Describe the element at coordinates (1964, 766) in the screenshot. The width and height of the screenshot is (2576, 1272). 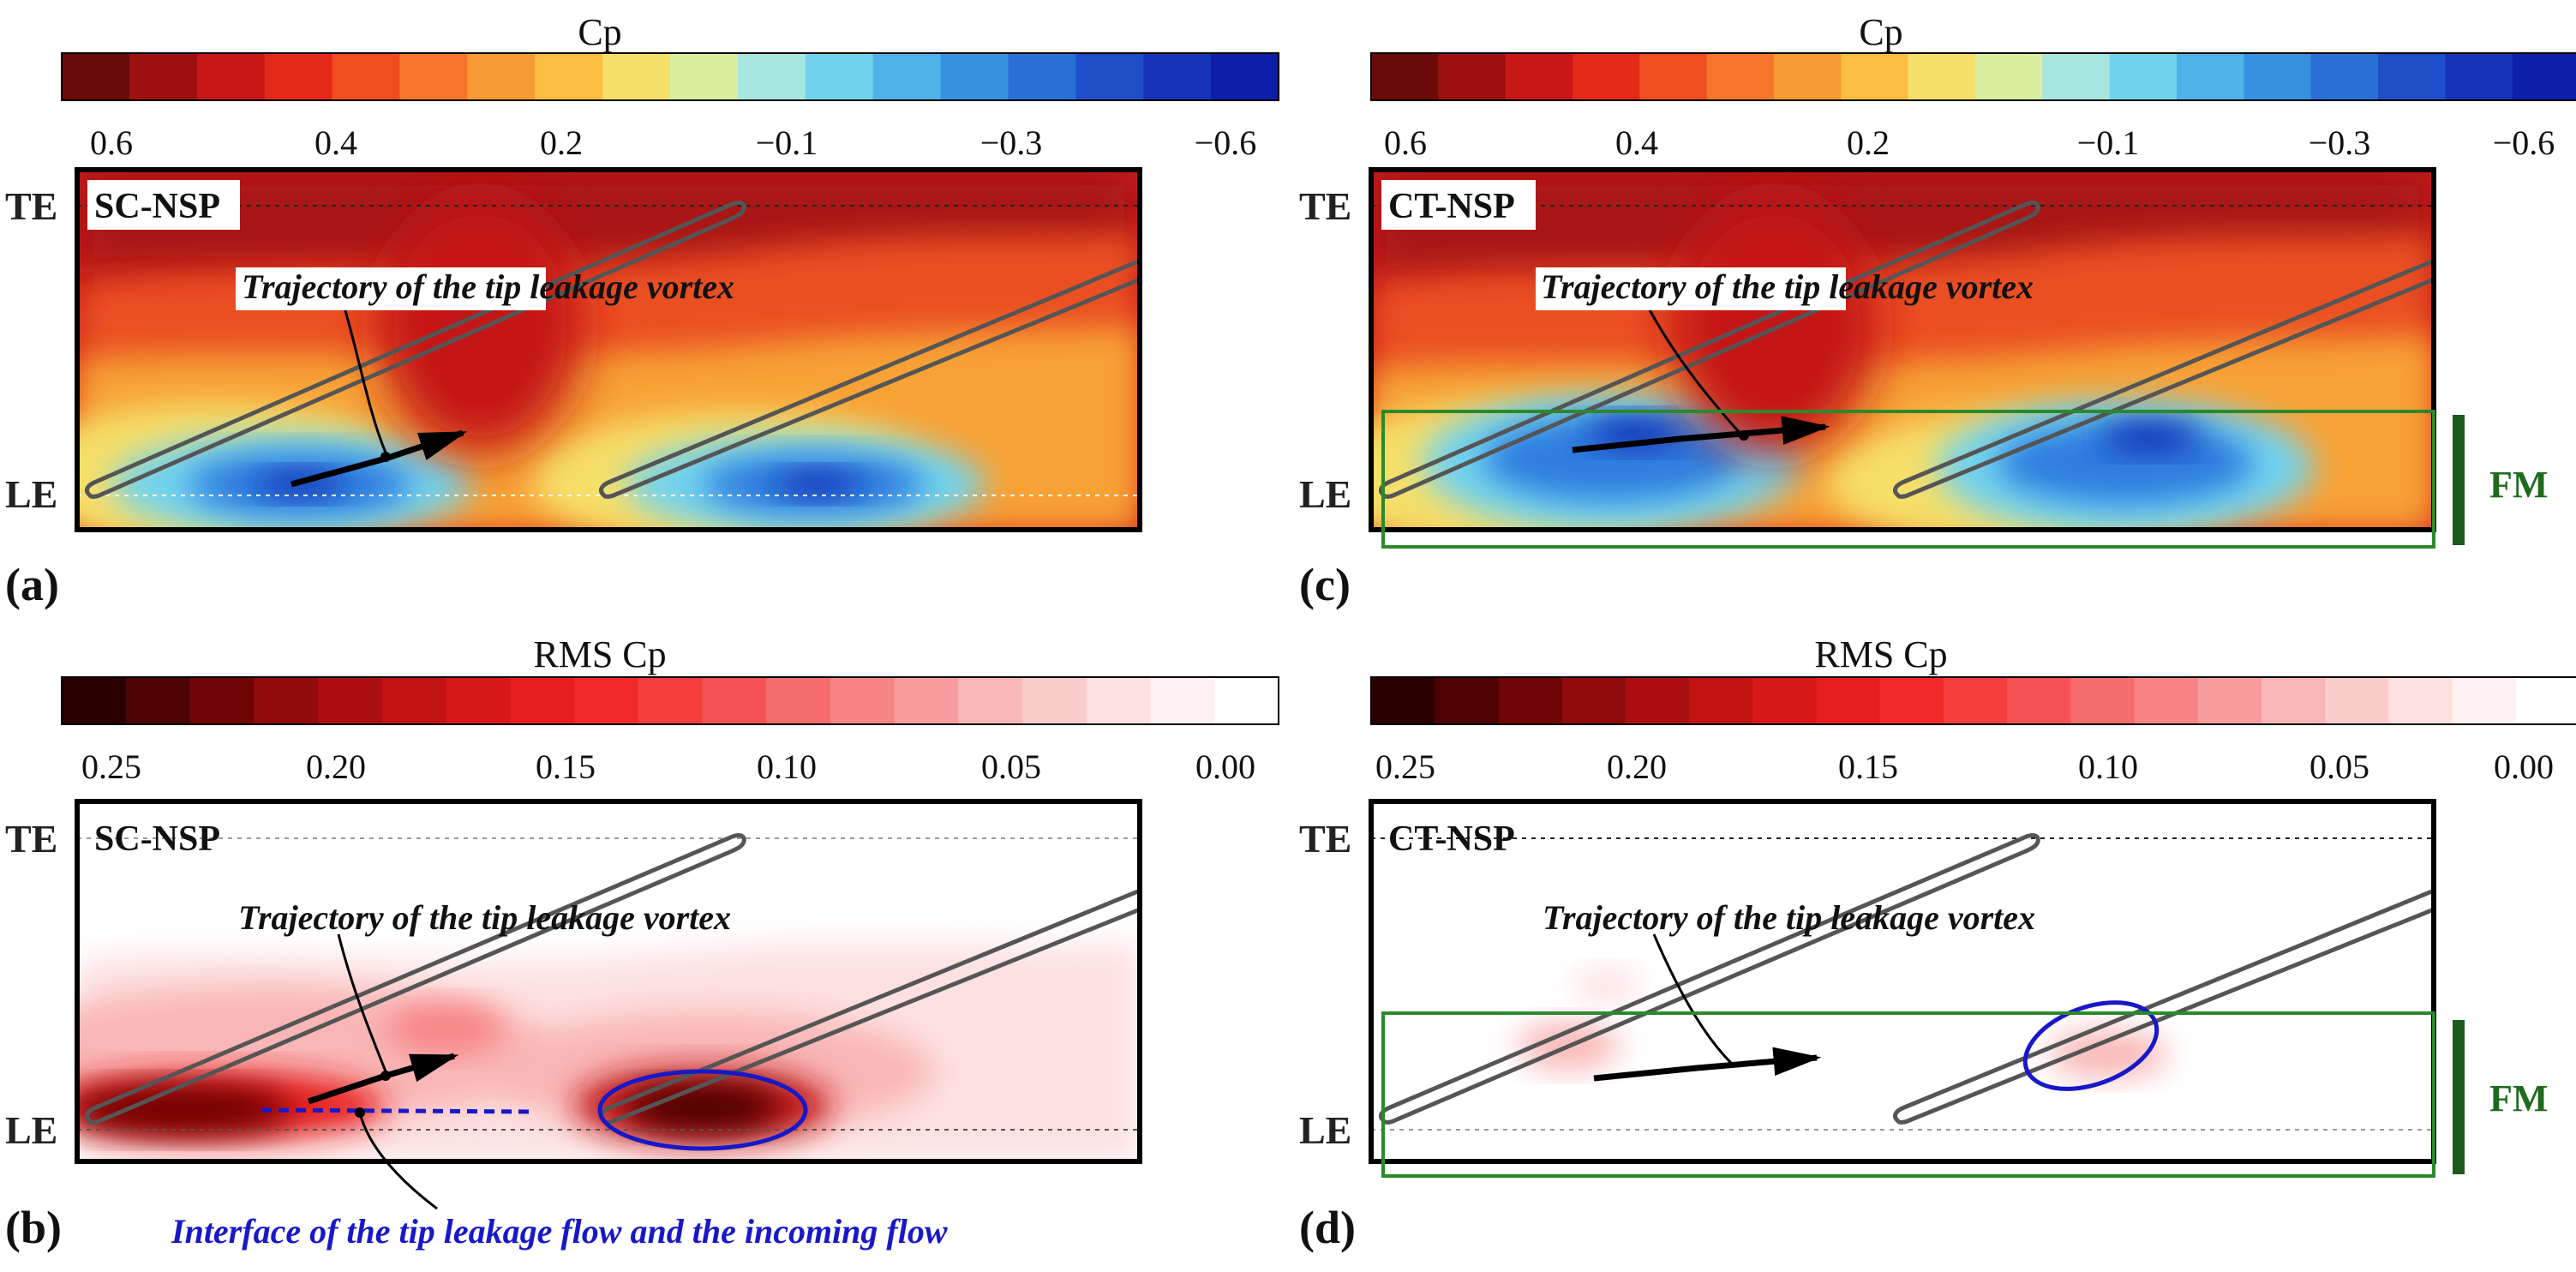
I see `rms-colorbar-ticks-d: 0.25 0.20 0.15 0.10 0.05 0.00` at that location.